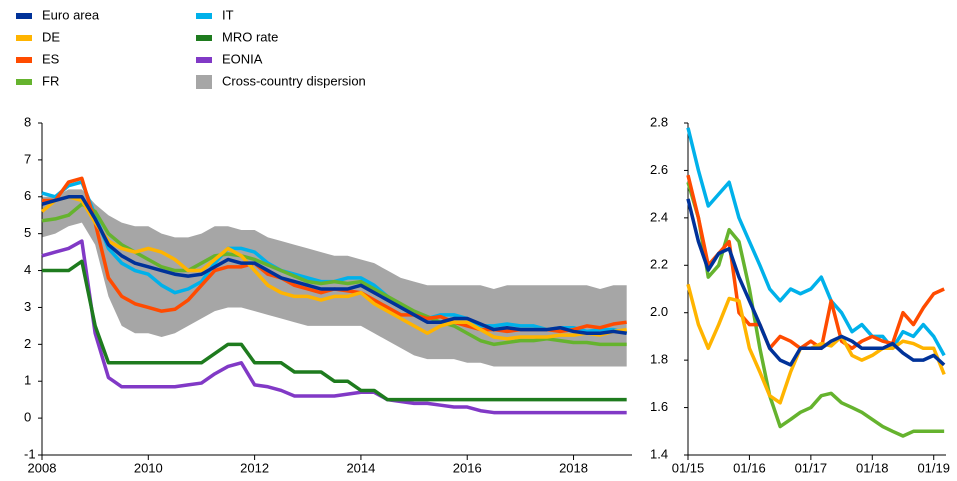  I want to click on y-tick-label: 1.6, so click(659, 406).